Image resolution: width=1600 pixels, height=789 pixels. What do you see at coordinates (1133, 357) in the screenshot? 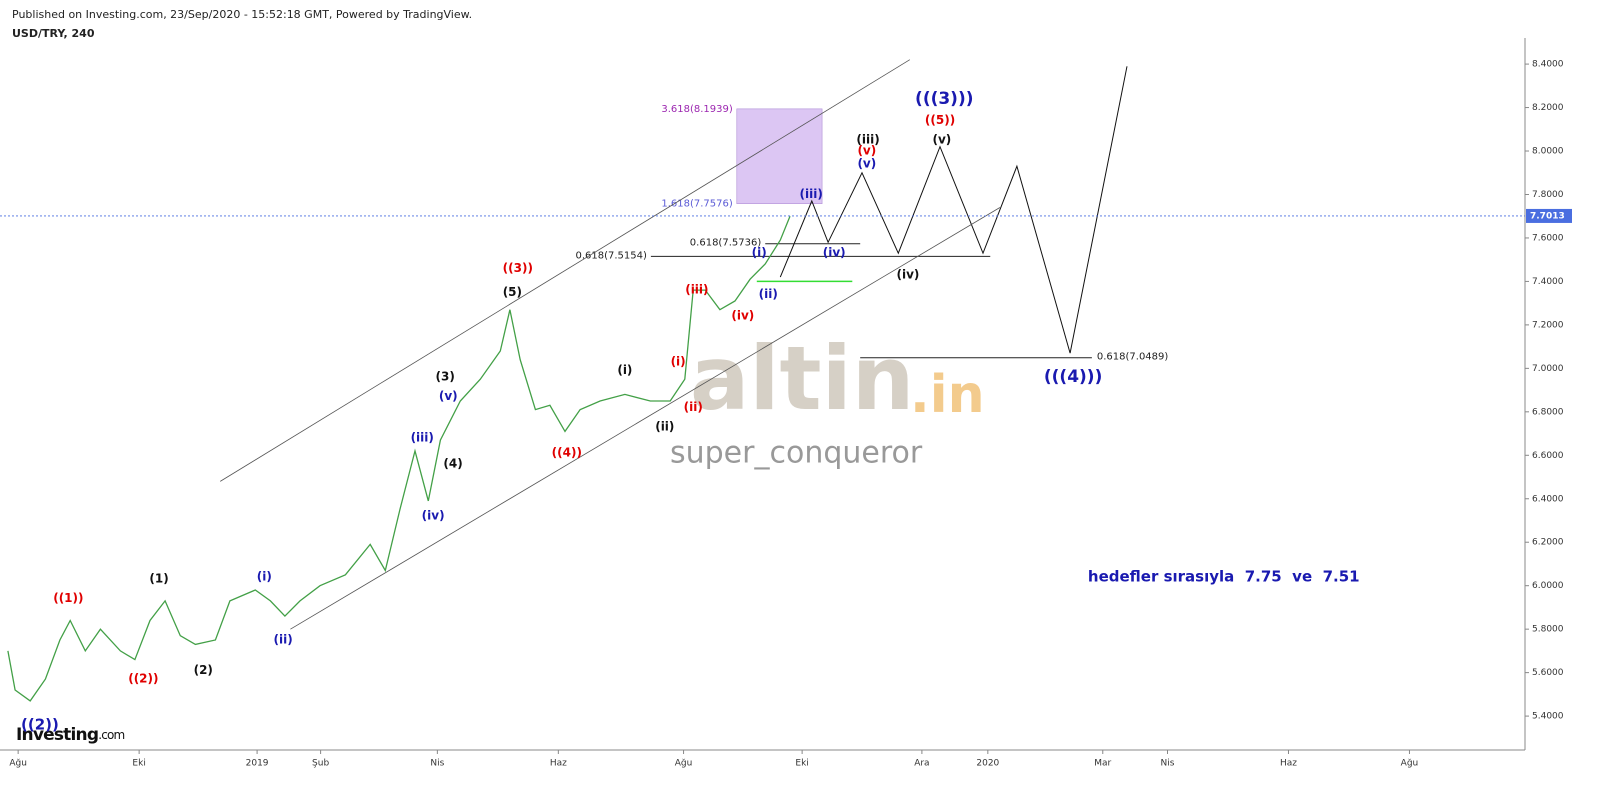
I see `fib-label: 0.618(7.0489)` at bounding box center [1133, 357].